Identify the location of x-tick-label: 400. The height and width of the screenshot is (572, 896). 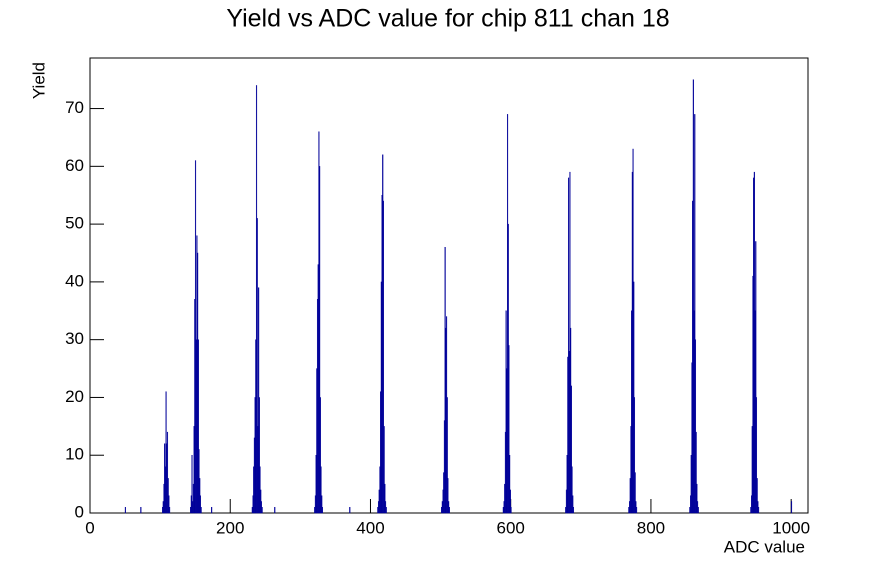
(370, 527).